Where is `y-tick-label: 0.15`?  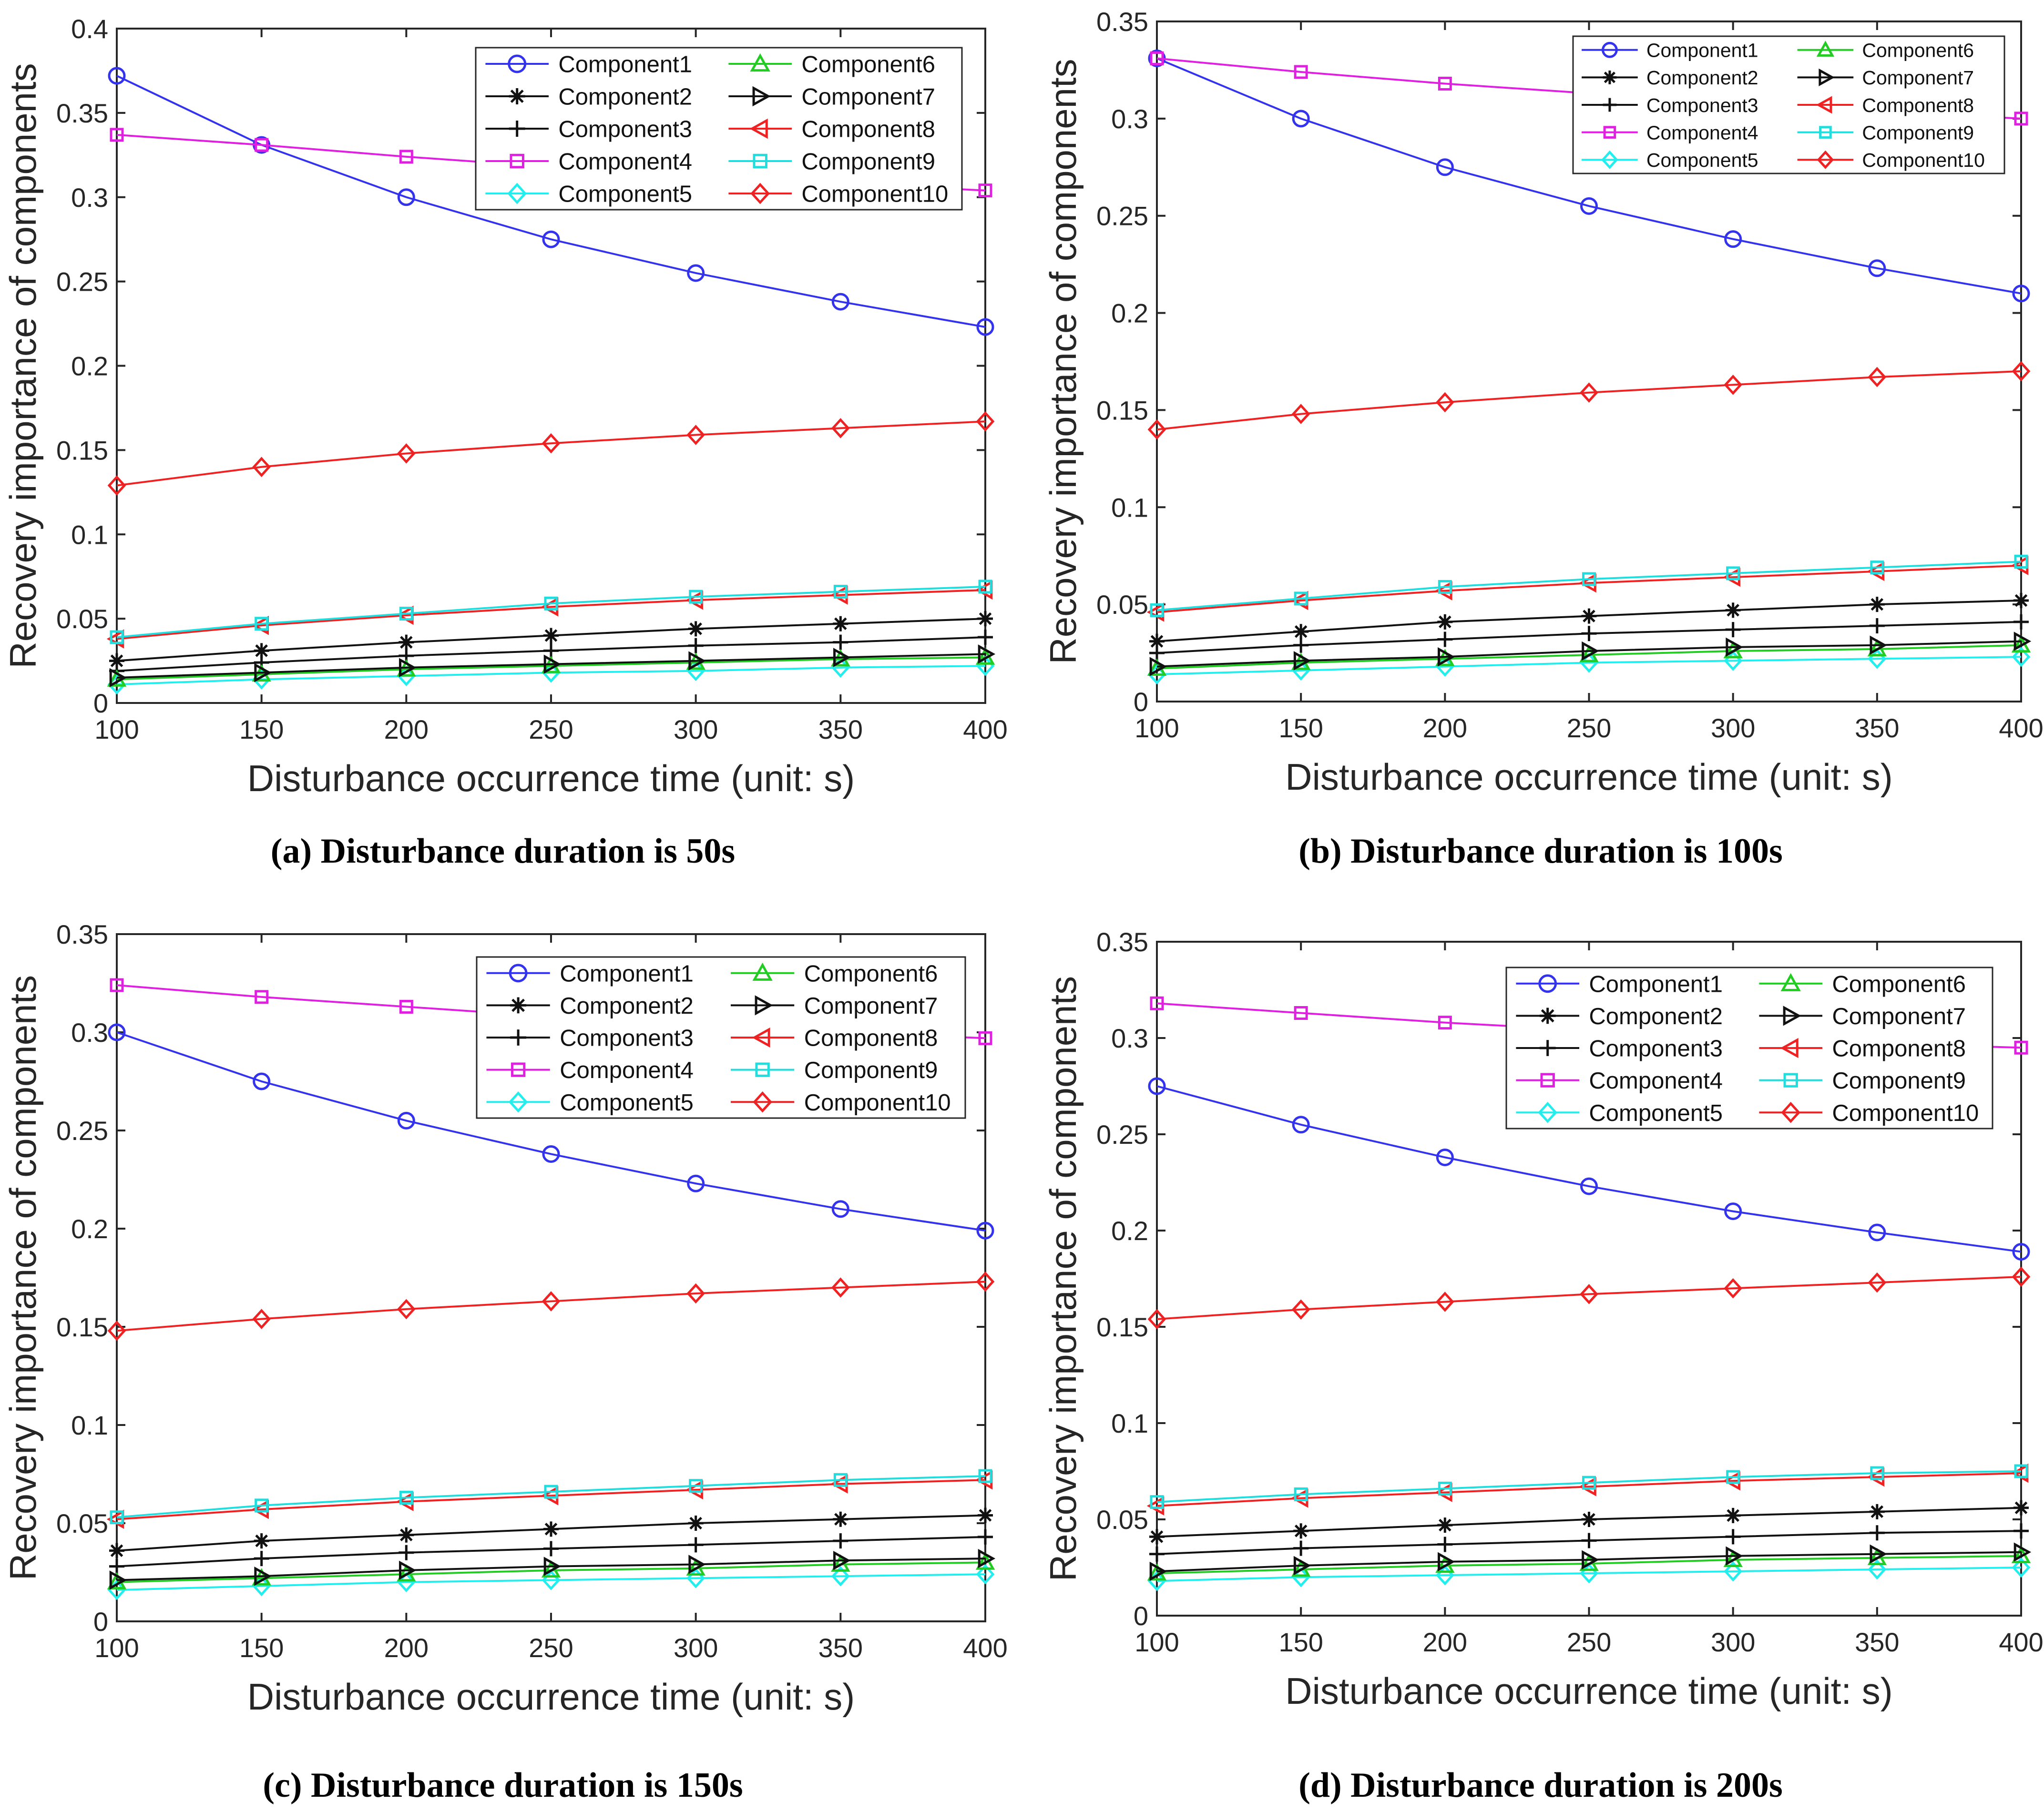 y-tick-label: 0.15 is located at coordinates (1122, 1327).